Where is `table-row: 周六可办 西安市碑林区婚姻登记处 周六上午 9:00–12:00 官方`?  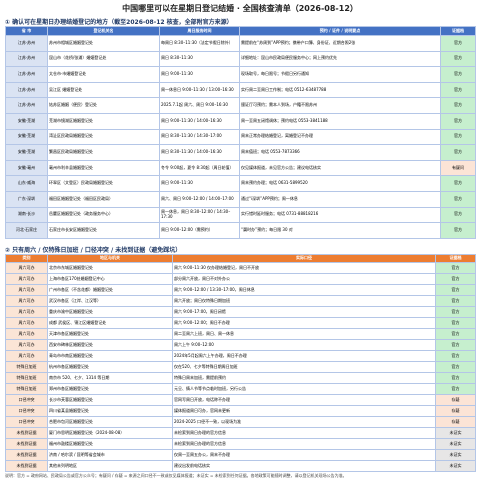
table-row: 周六可办 西安市碑林区婚姻登记处 周六上午 9:00–12:00 官方 is located at coordinates (240, 345).